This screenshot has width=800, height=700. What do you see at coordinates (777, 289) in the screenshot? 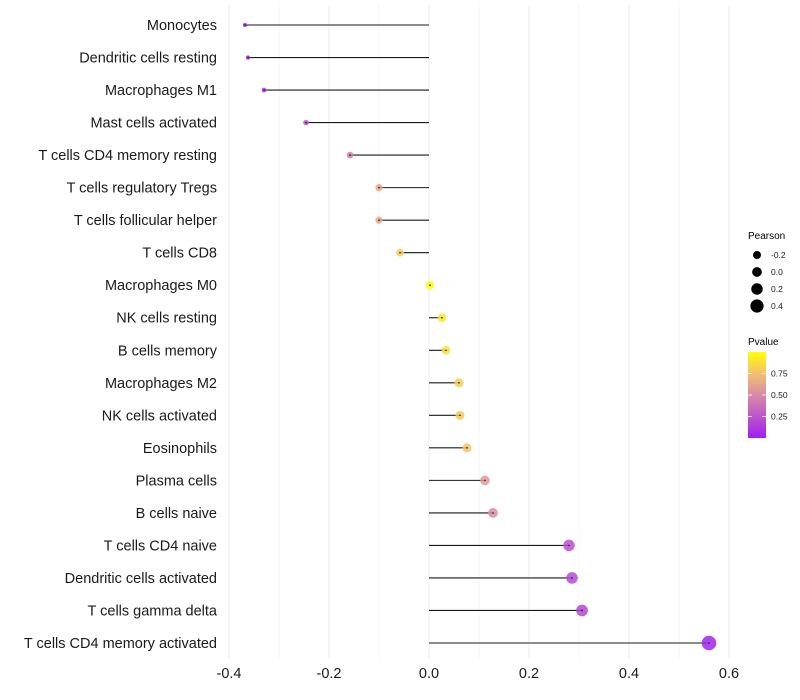
I see `size-legend-label: 0.2` at bounding box center [777, 289].